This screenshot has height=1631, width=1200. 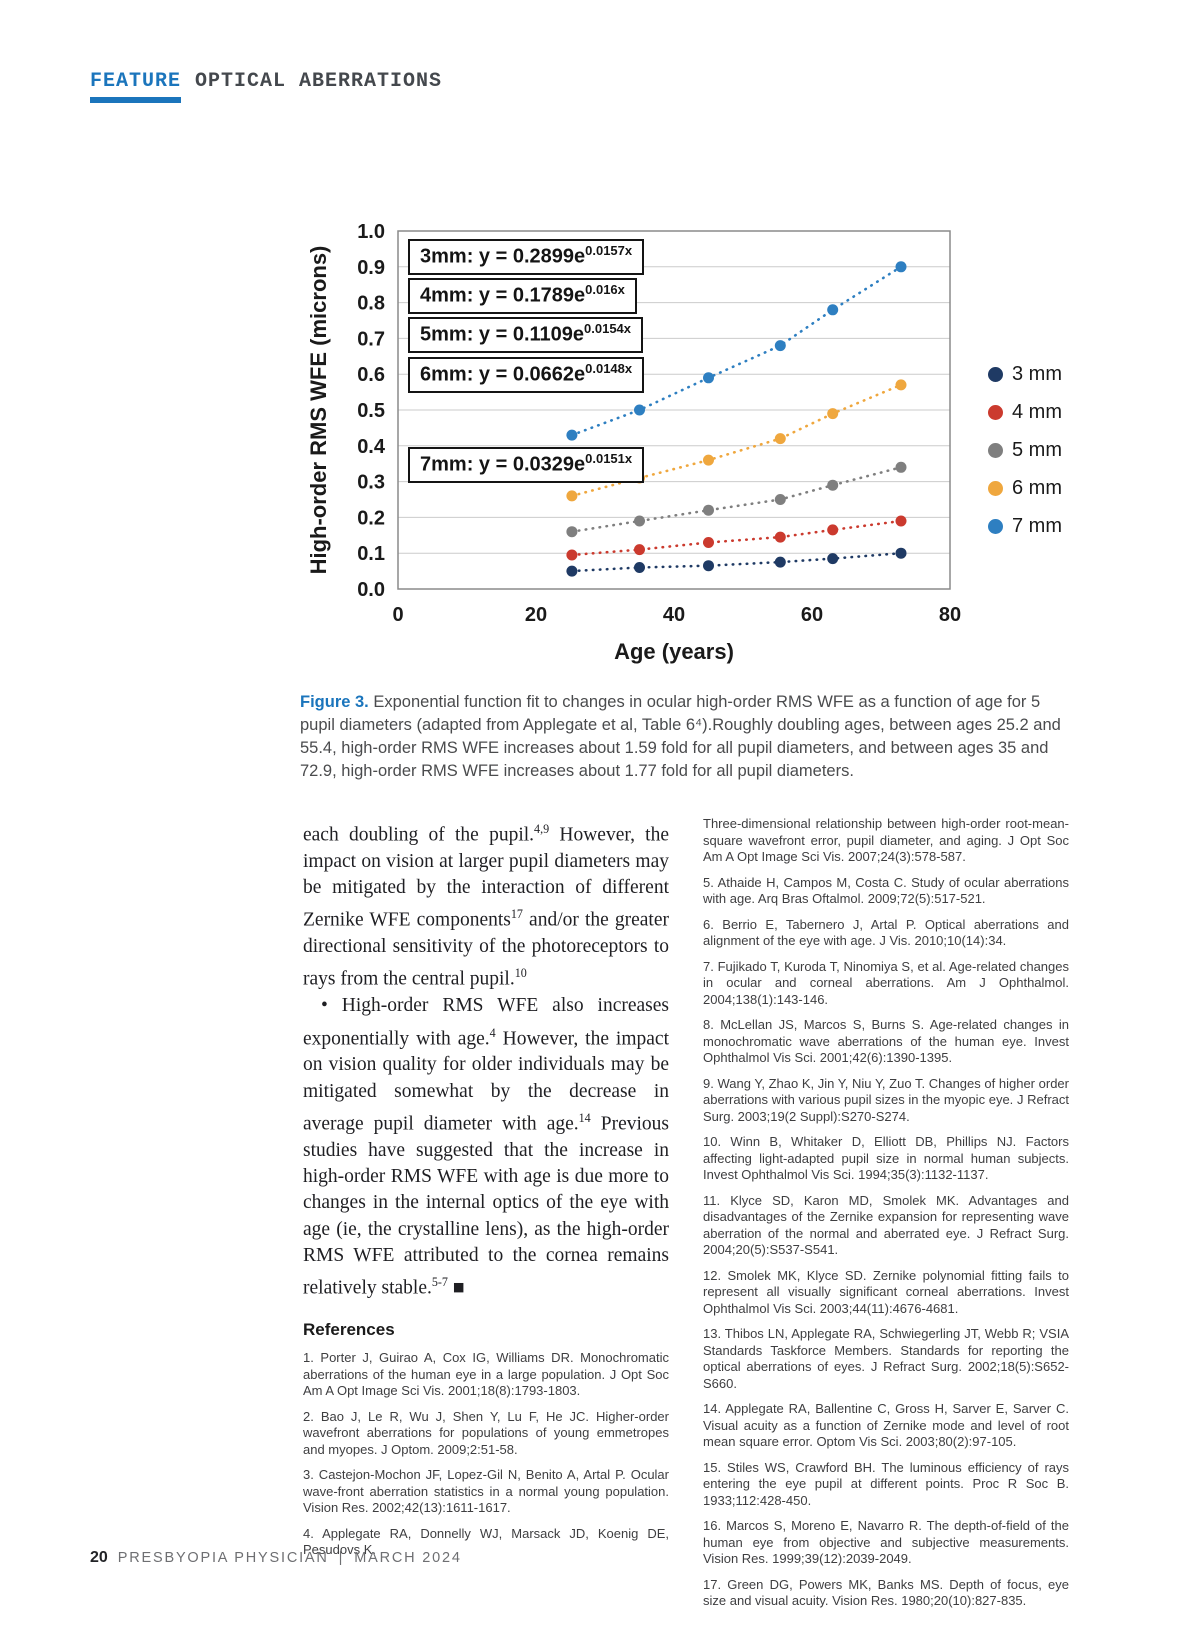 What do you see at coordinates (319, 81) in the screenshot?
I see `feature-topic: OPTICAL ABERRATIONS` at bounding box center [319, 81].